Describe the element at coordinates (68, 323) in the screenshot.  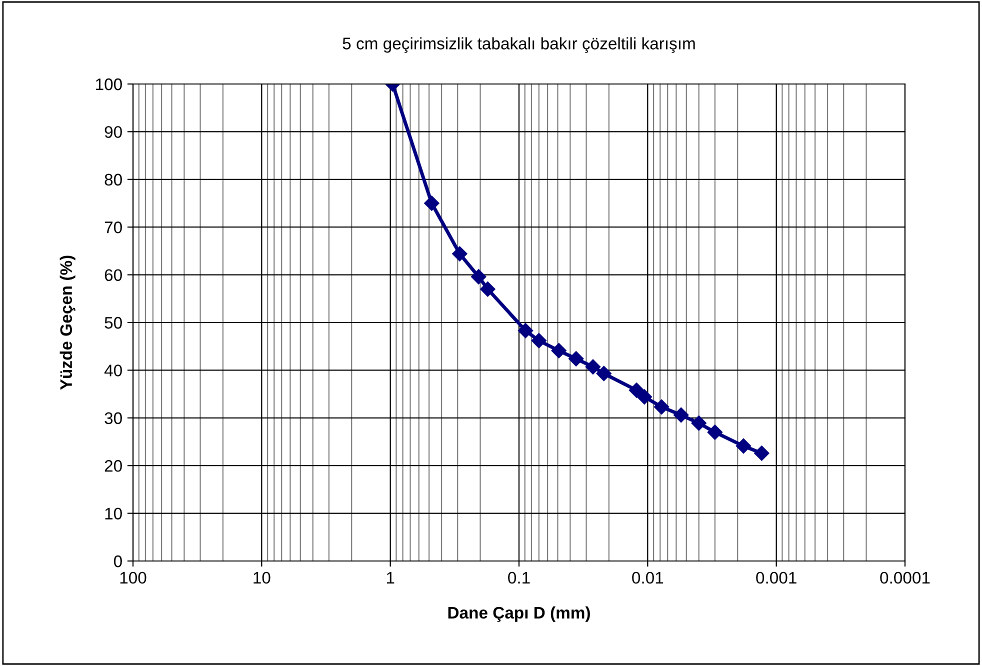
I see `y-axis-title: Yüzde Geçen (%)` at that location.